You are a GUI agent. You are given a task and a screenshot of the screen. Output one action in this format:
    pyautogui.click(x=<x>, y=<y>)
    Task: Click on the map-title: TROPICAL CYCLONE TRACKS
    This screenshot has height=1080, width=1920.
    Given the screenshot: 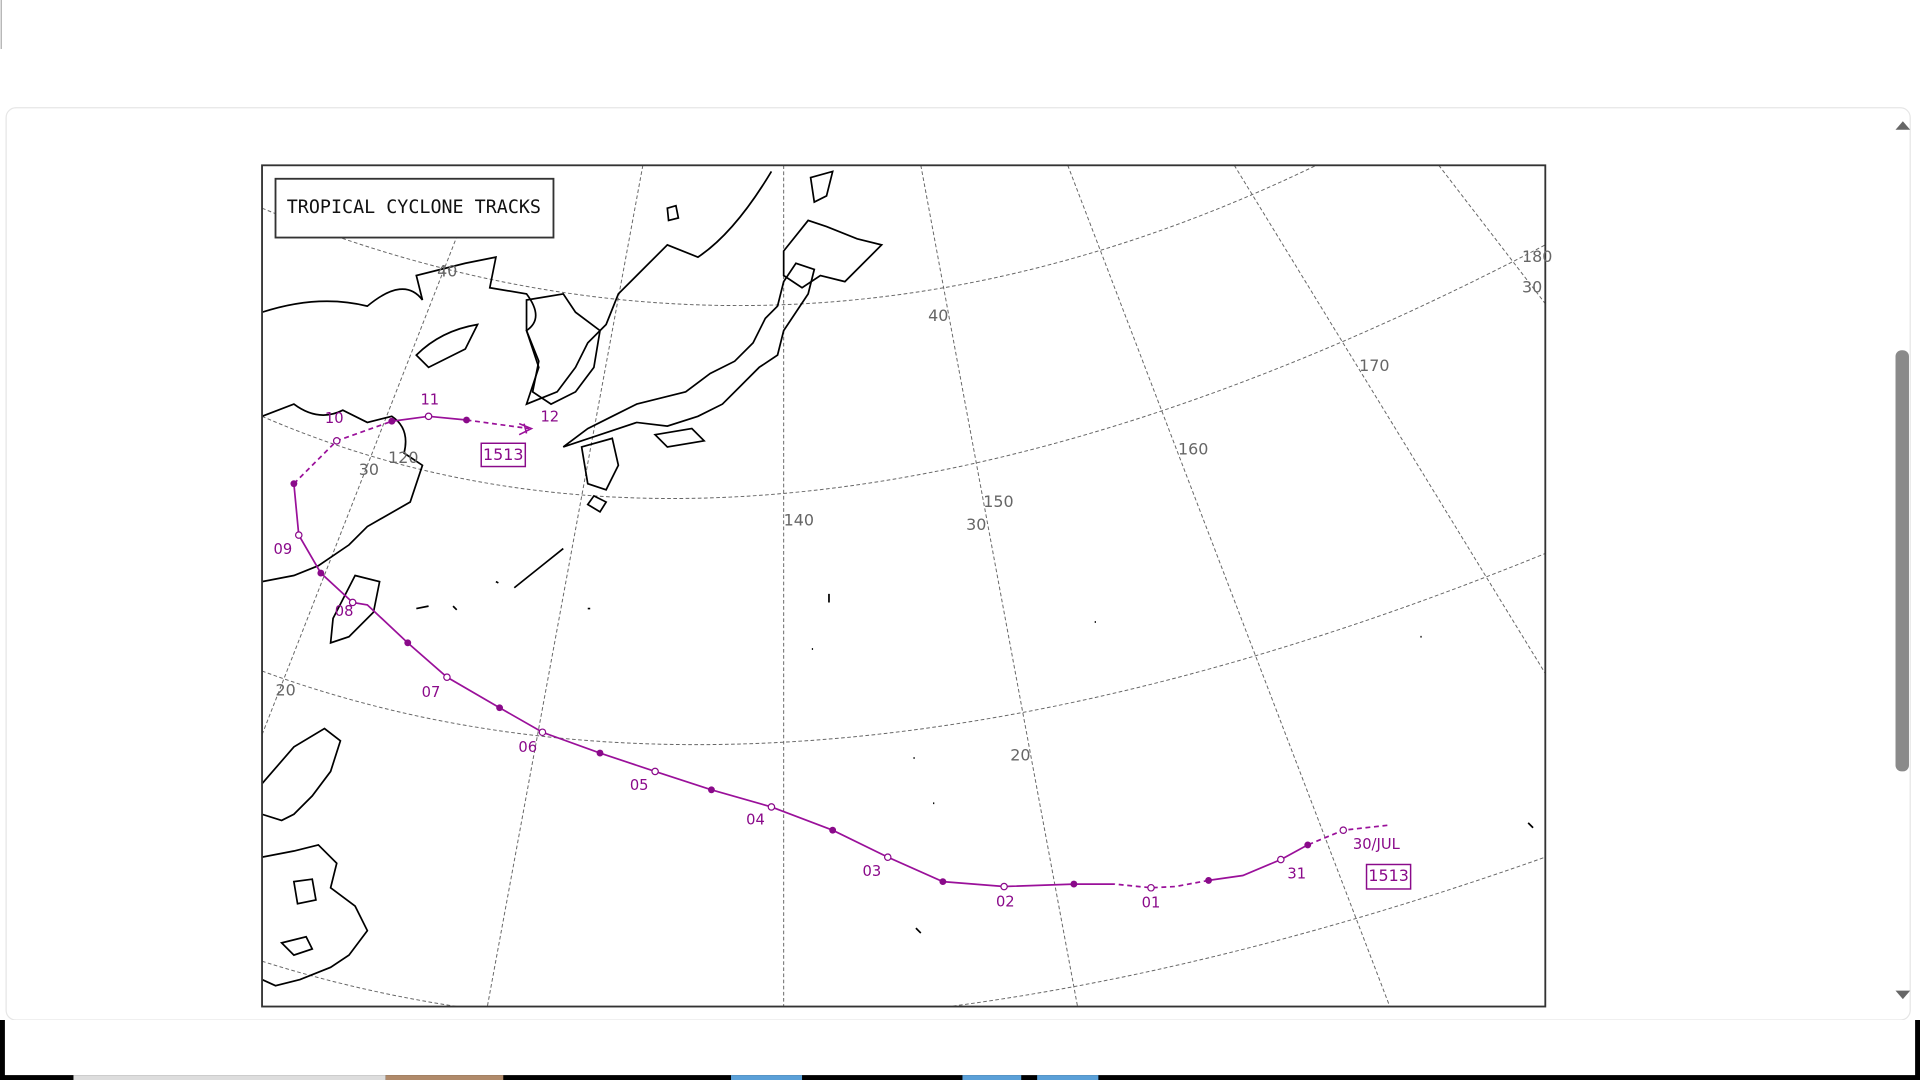 What is the action you would take?
    pyautogui.click(x=414, y=207)
    